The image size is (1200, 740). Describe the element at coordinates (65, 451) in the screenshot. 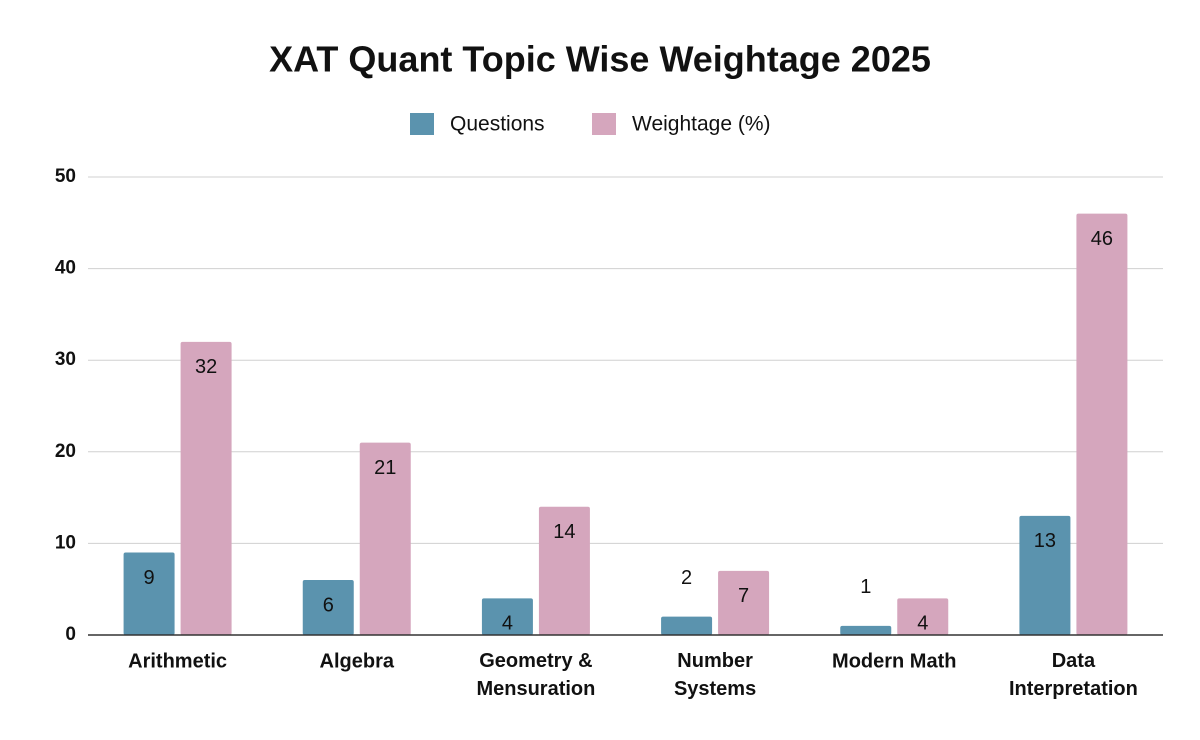

I see `y-tick-label: 20` at that location.